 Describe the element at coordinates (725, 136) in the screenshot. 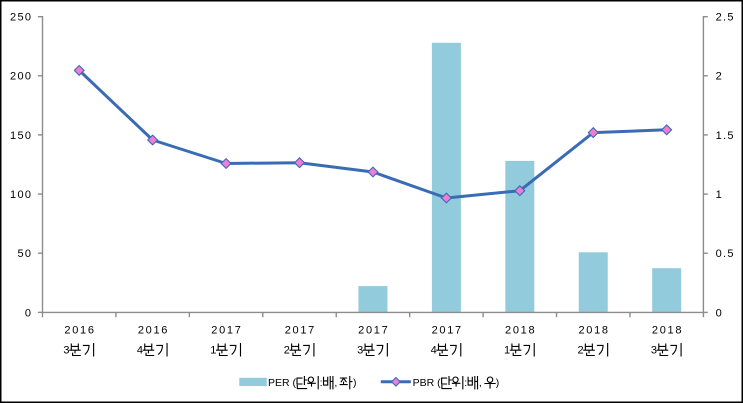

I see `svg-text: 1.5` at that location.